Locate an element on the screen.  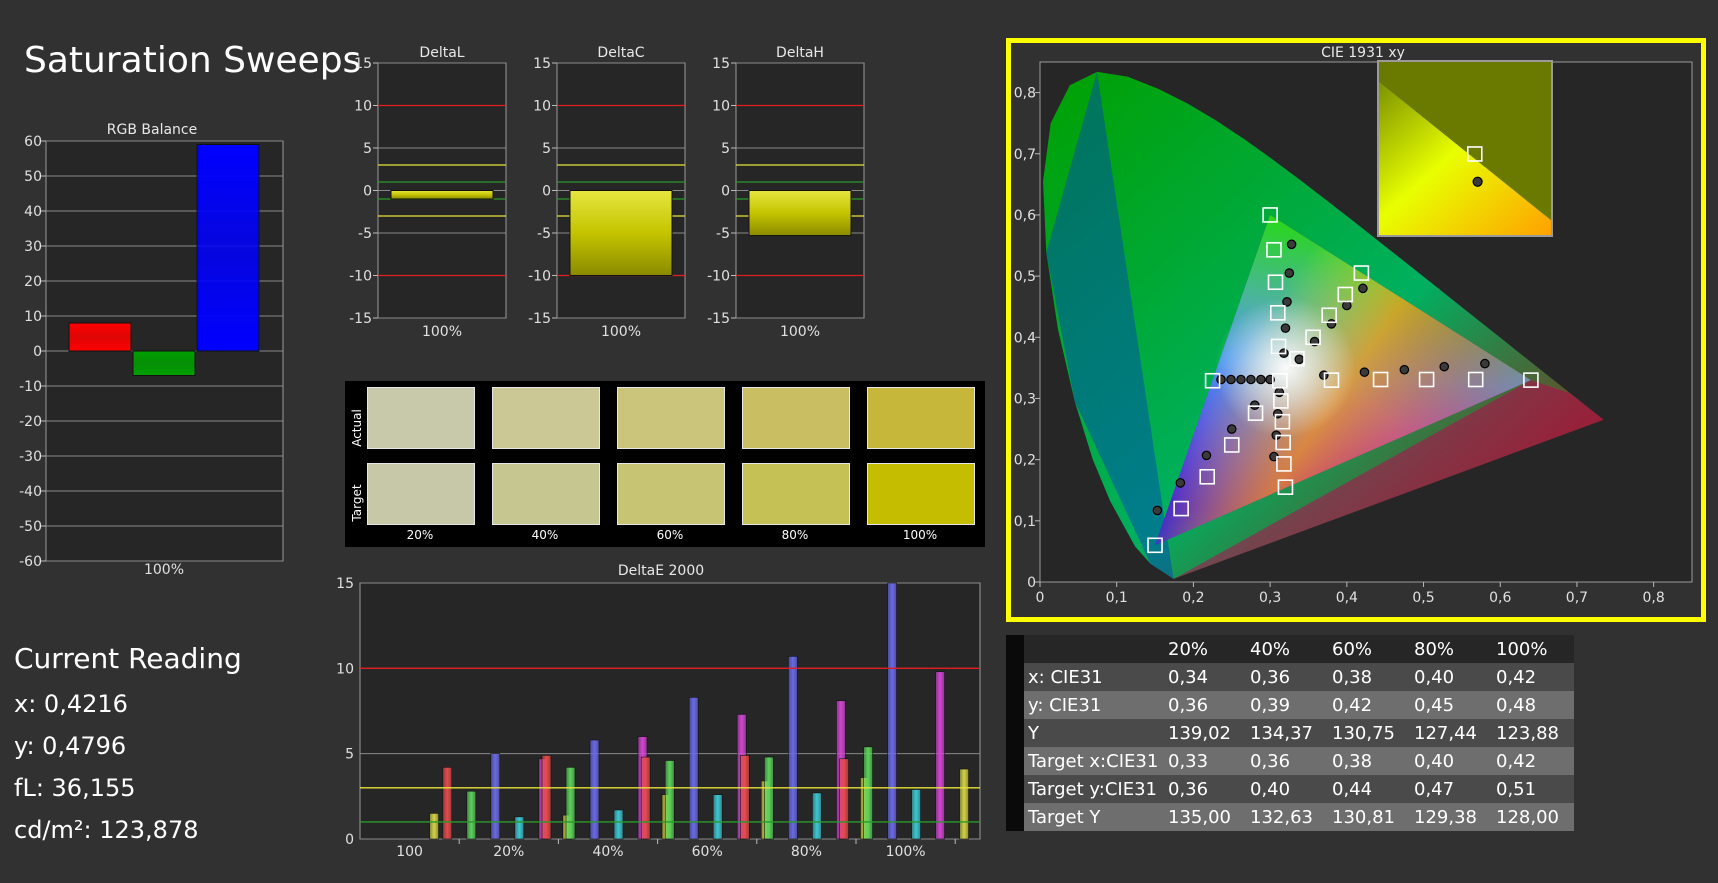
table-cell: 128,00 is located at coordinates (1533, 817).